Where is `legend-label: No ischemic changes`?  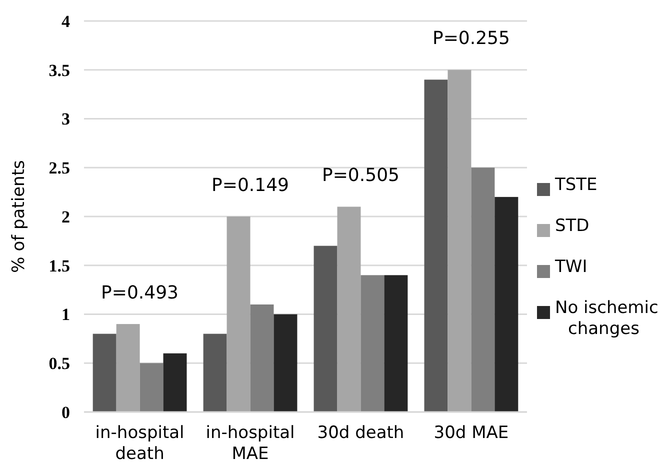 legend-label: No ischemic changes is located at coordinates (606, 318).